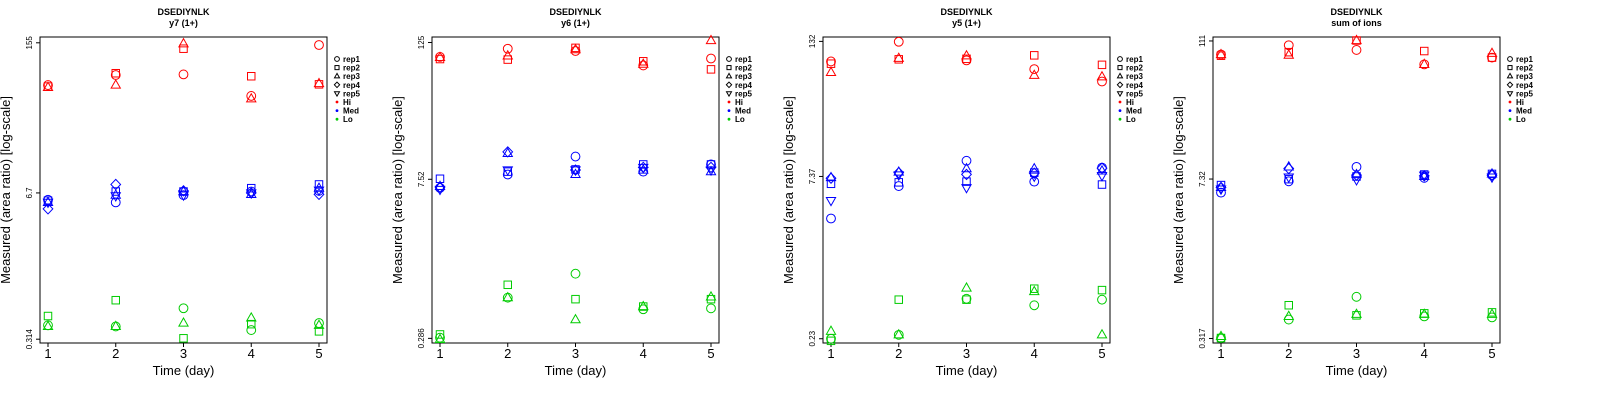  I want to click on y-tick-label: 0.314, so click(29, 339).